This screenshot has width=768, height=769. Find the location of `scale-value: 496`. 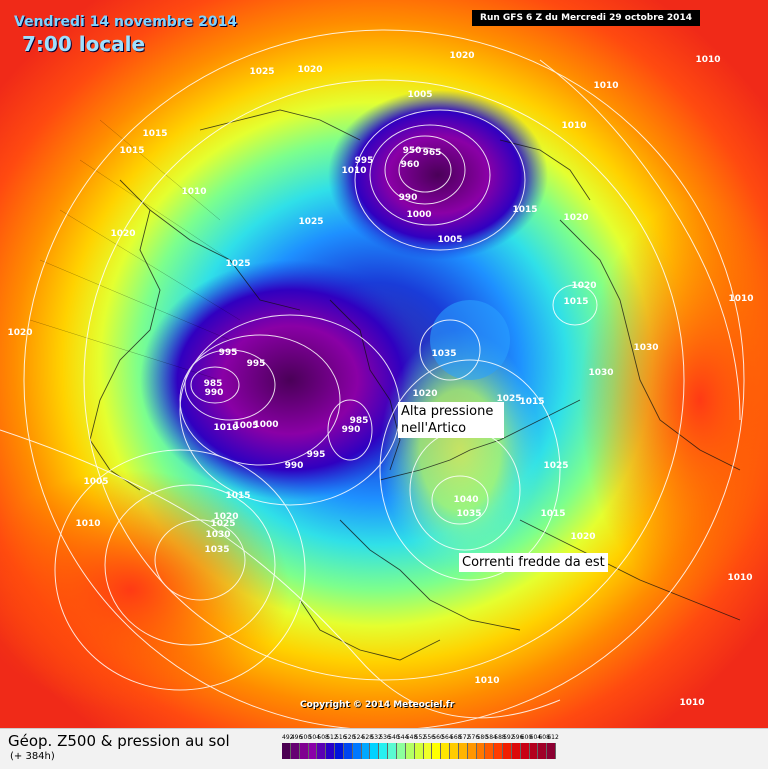

scale-value: 496 is located at coordinates (296, 737).